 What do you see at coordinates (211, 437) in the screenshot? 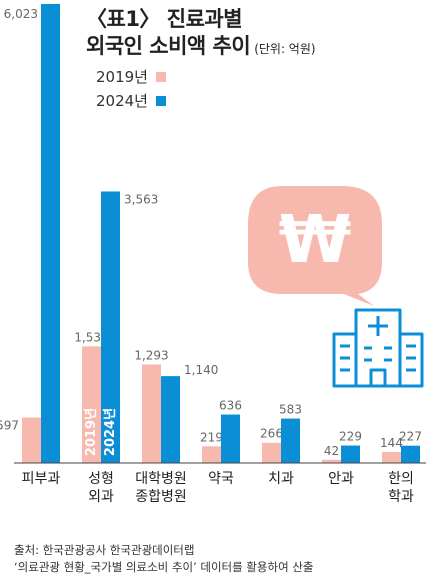
I see `value-label-2019-3: 219` at bounding box center [211, 437].